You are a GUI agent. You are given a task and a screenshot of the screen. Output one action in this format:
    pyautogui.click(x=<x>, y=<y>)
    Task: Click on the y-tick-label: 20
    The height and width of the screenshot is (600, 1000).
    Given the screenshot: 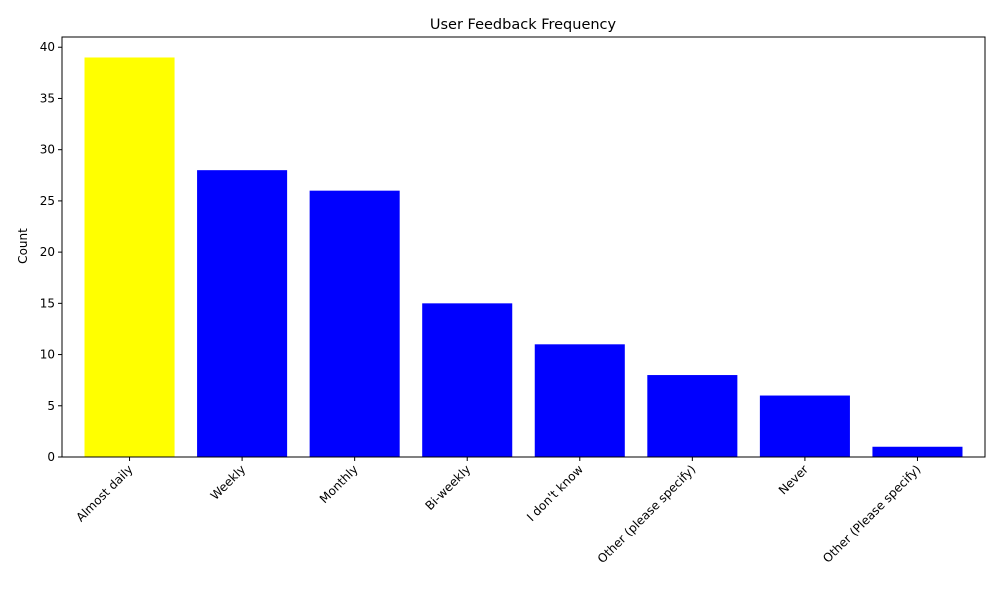 What is the action you would take?
    pyautogui.click(x=47, y=252)
    